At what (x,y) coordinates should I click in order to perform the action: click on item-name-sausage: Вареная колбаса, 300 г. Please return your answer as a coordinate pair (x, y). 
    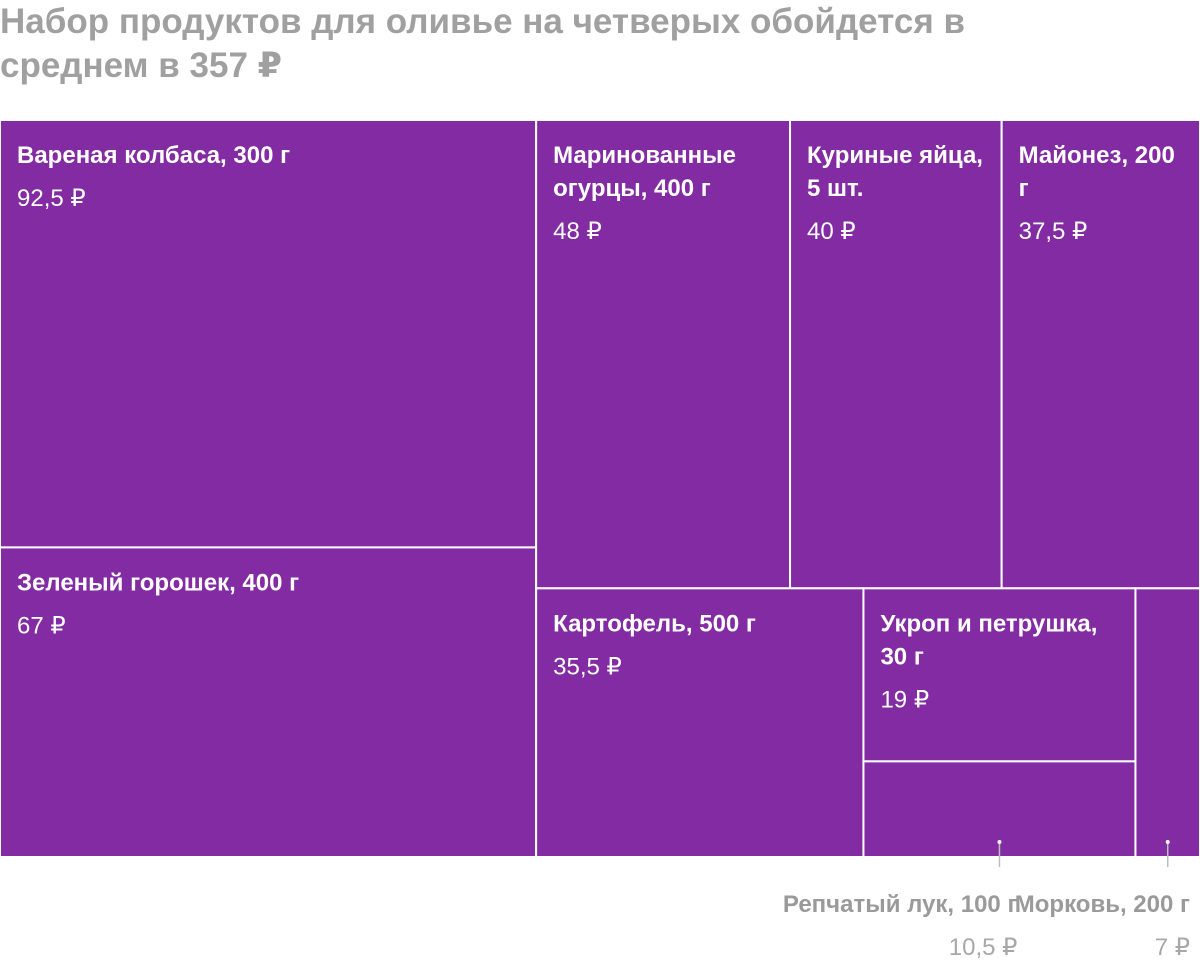
    Looking at the image, I should click on (153, 155).